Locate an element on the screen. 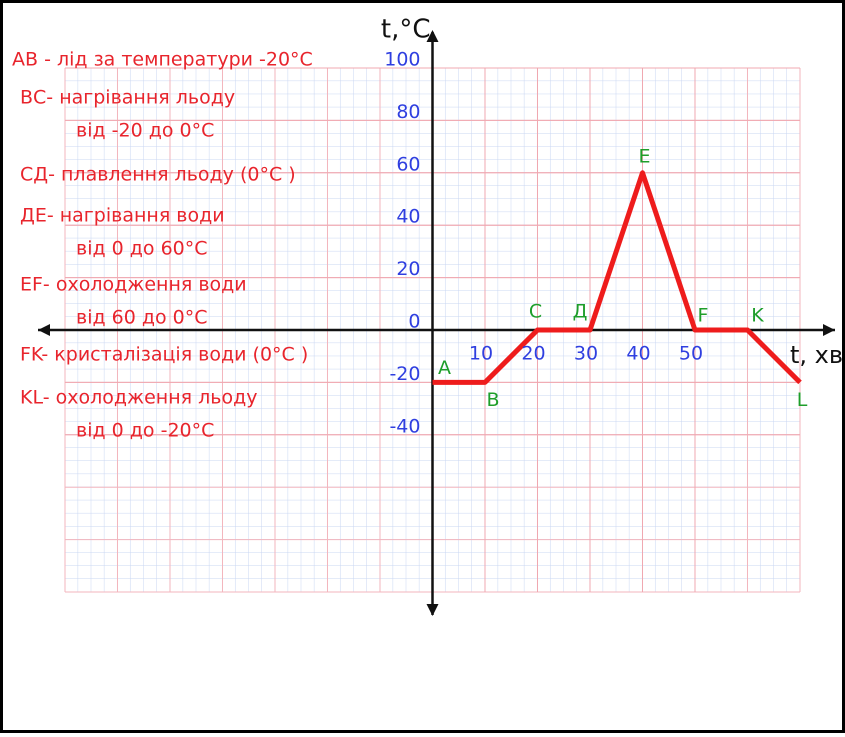  x-tick-label: 10 is located at coordinates (481, 354).